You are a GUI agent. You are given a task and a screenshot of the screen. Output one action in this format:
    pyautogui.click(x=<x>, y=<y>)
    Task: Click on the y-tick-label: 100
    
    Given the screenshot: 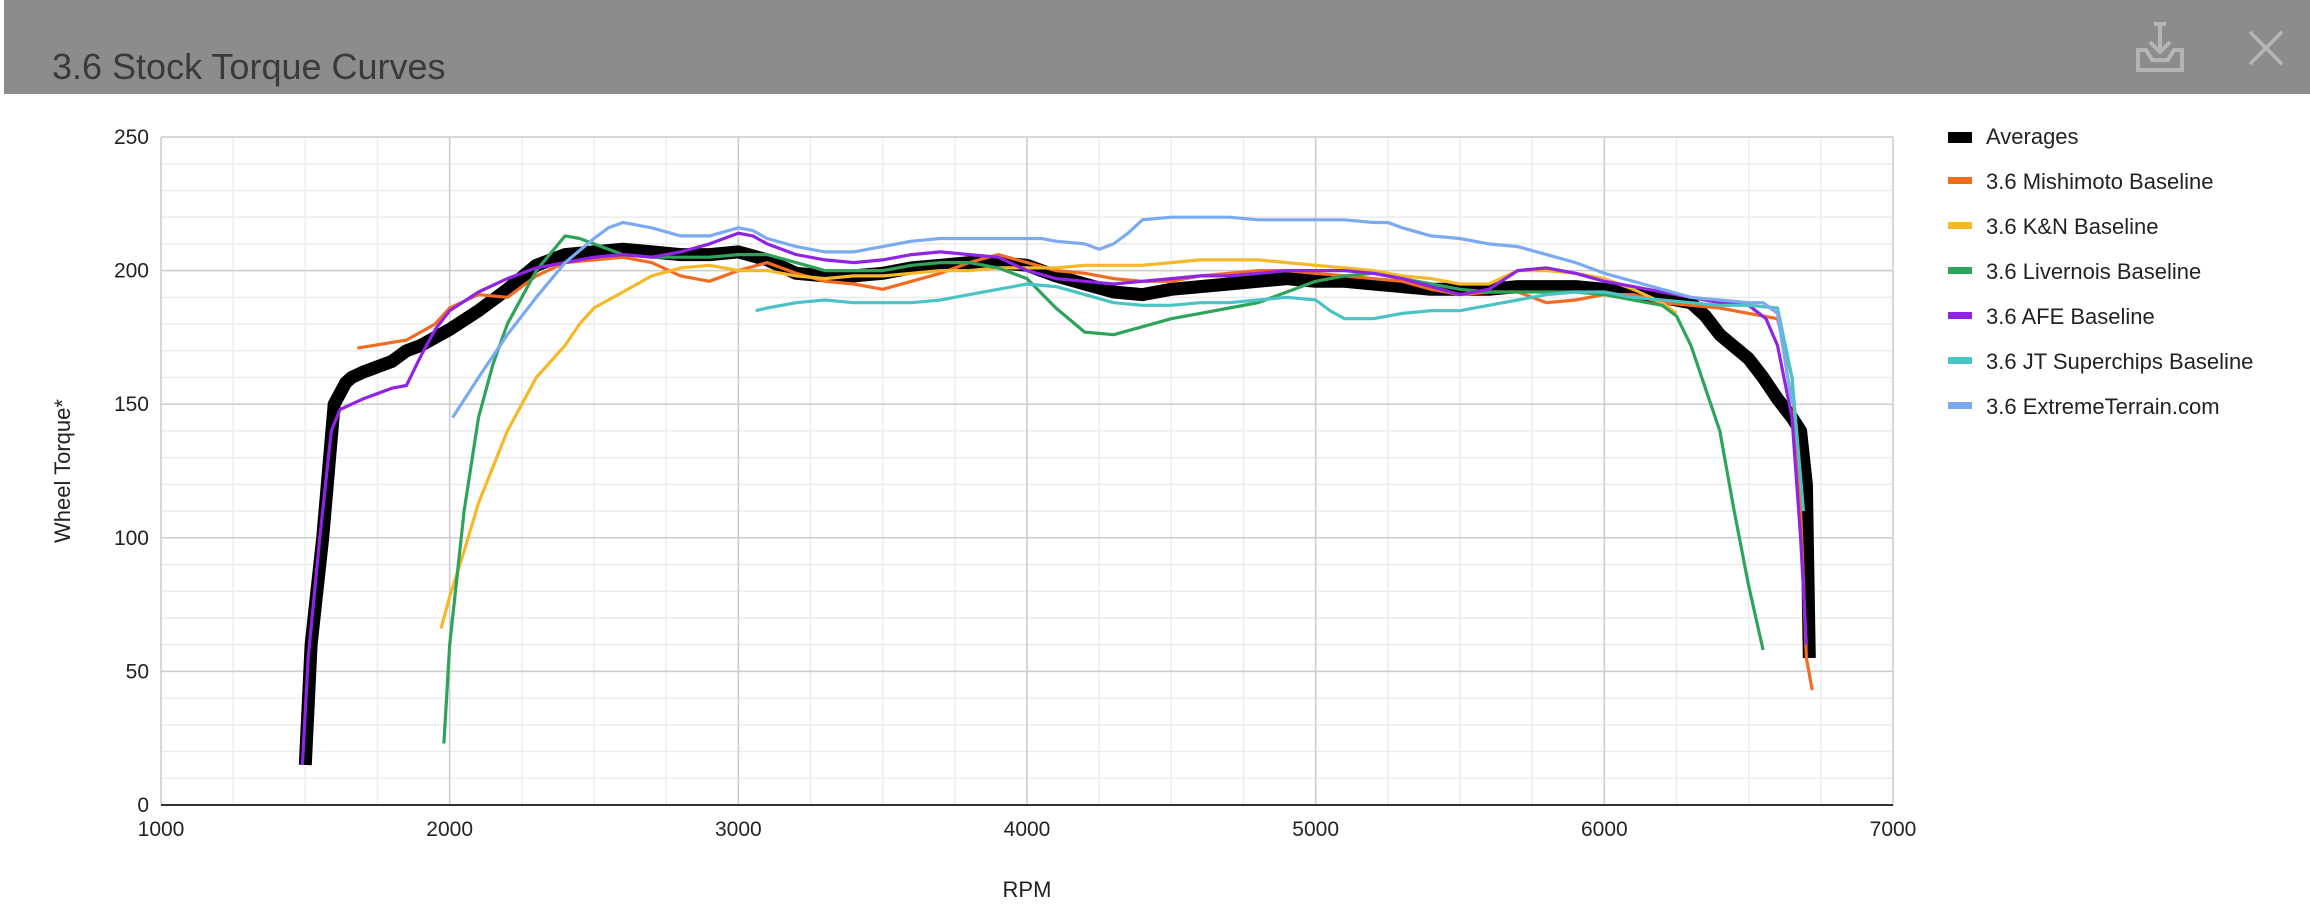 What is the action you would take?
    pyautogui.click(x=131, y=538)
    